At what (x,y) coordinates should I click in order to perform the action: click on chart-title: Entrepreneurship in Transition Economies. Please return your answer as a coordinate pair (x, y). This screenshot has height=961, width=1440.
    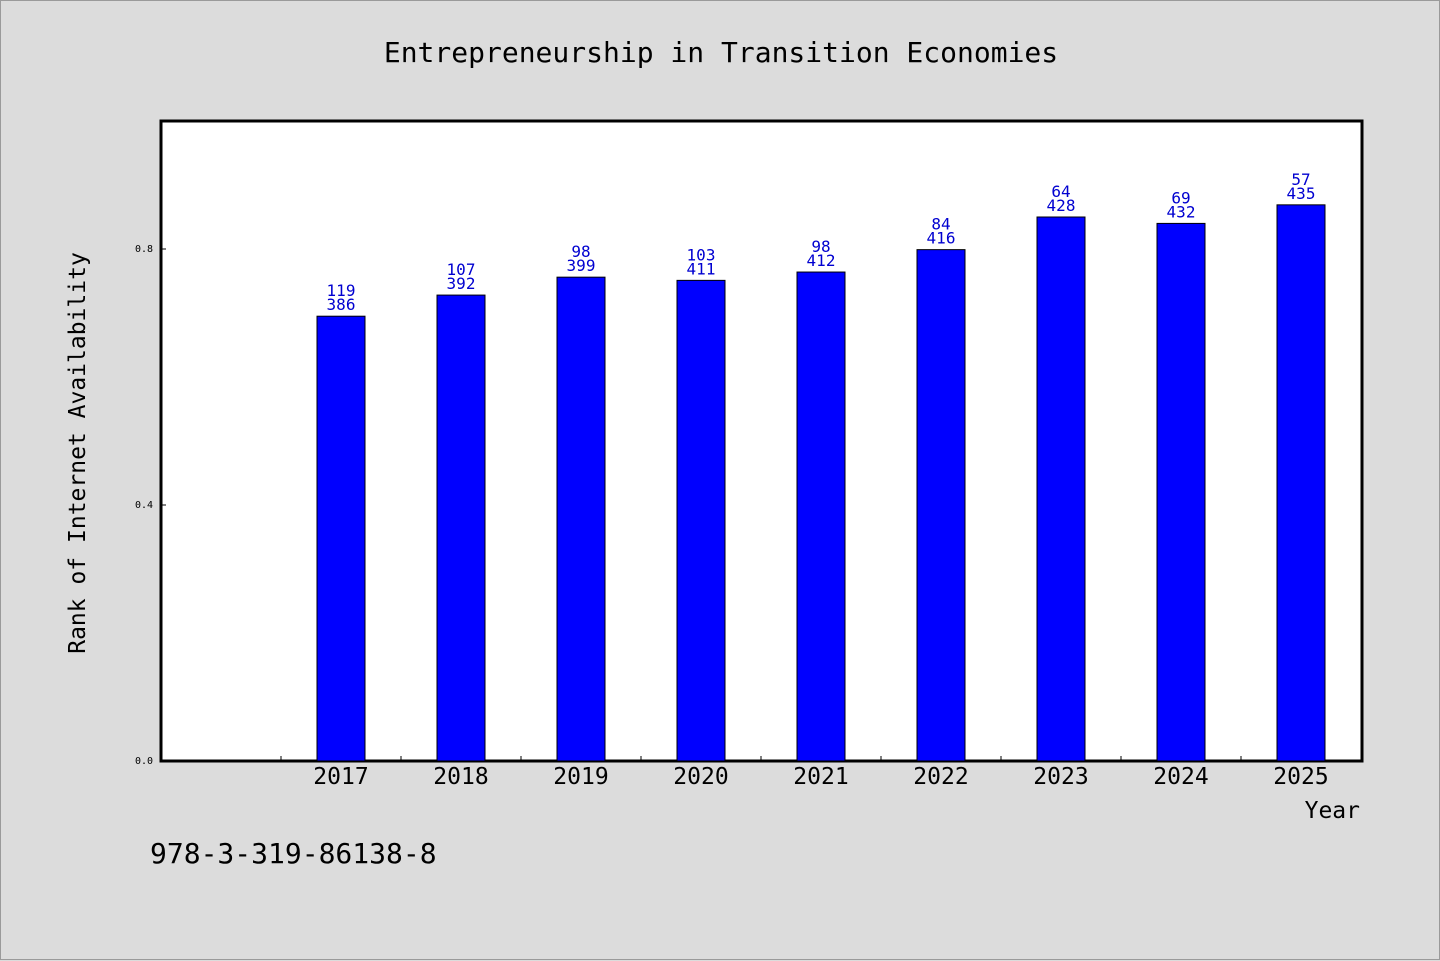
    Looking at the image, I should click on (721, 52).